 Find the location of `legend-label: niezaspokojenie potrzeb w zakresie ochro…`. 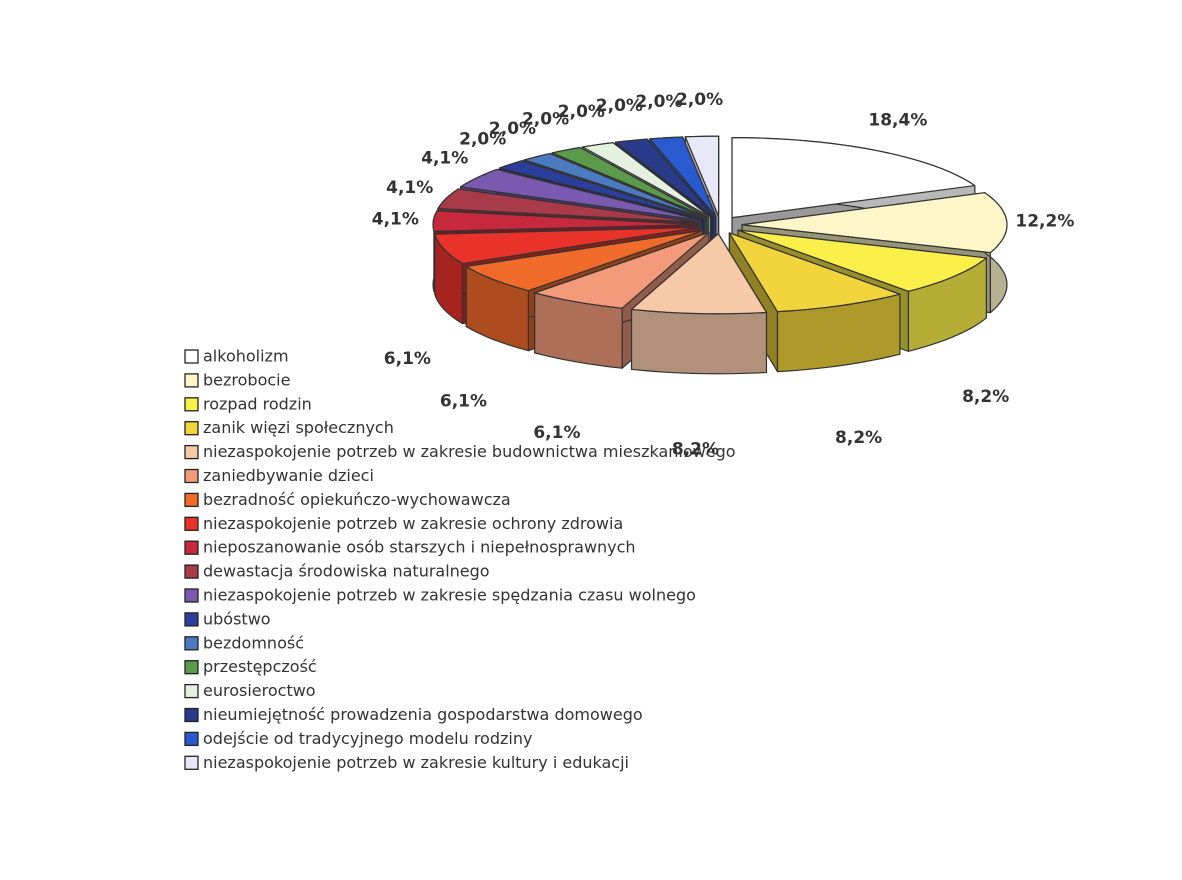

legend-label: niezaspokojenie potrzeb w zakresie ochro… is located at coordinates (413, 523).